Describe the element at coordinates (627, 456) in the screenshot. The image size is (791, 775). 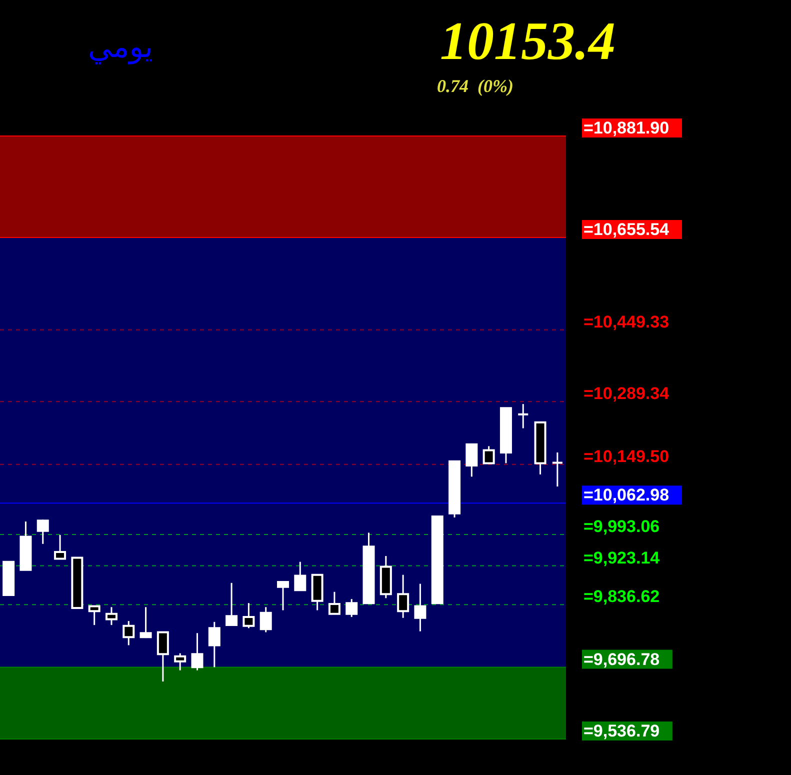
I see `y-tick-label: =10,149.50` at that location.